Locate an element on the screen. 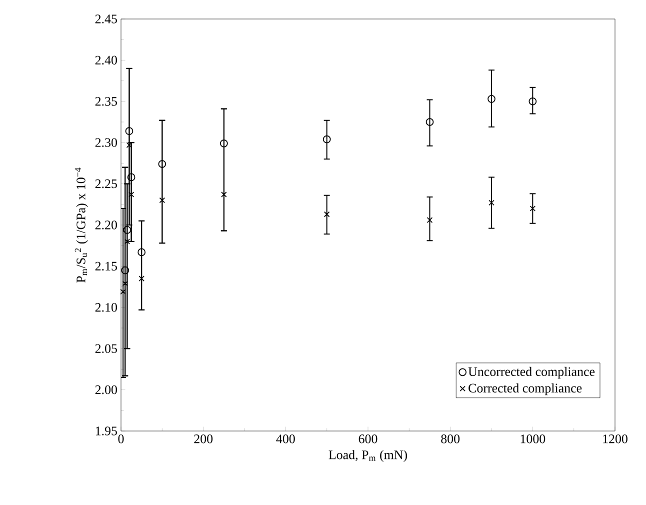 This screenshot has height=505, width=646. legend-label: Uncorrected compliance is located at coordinates (531, 372).